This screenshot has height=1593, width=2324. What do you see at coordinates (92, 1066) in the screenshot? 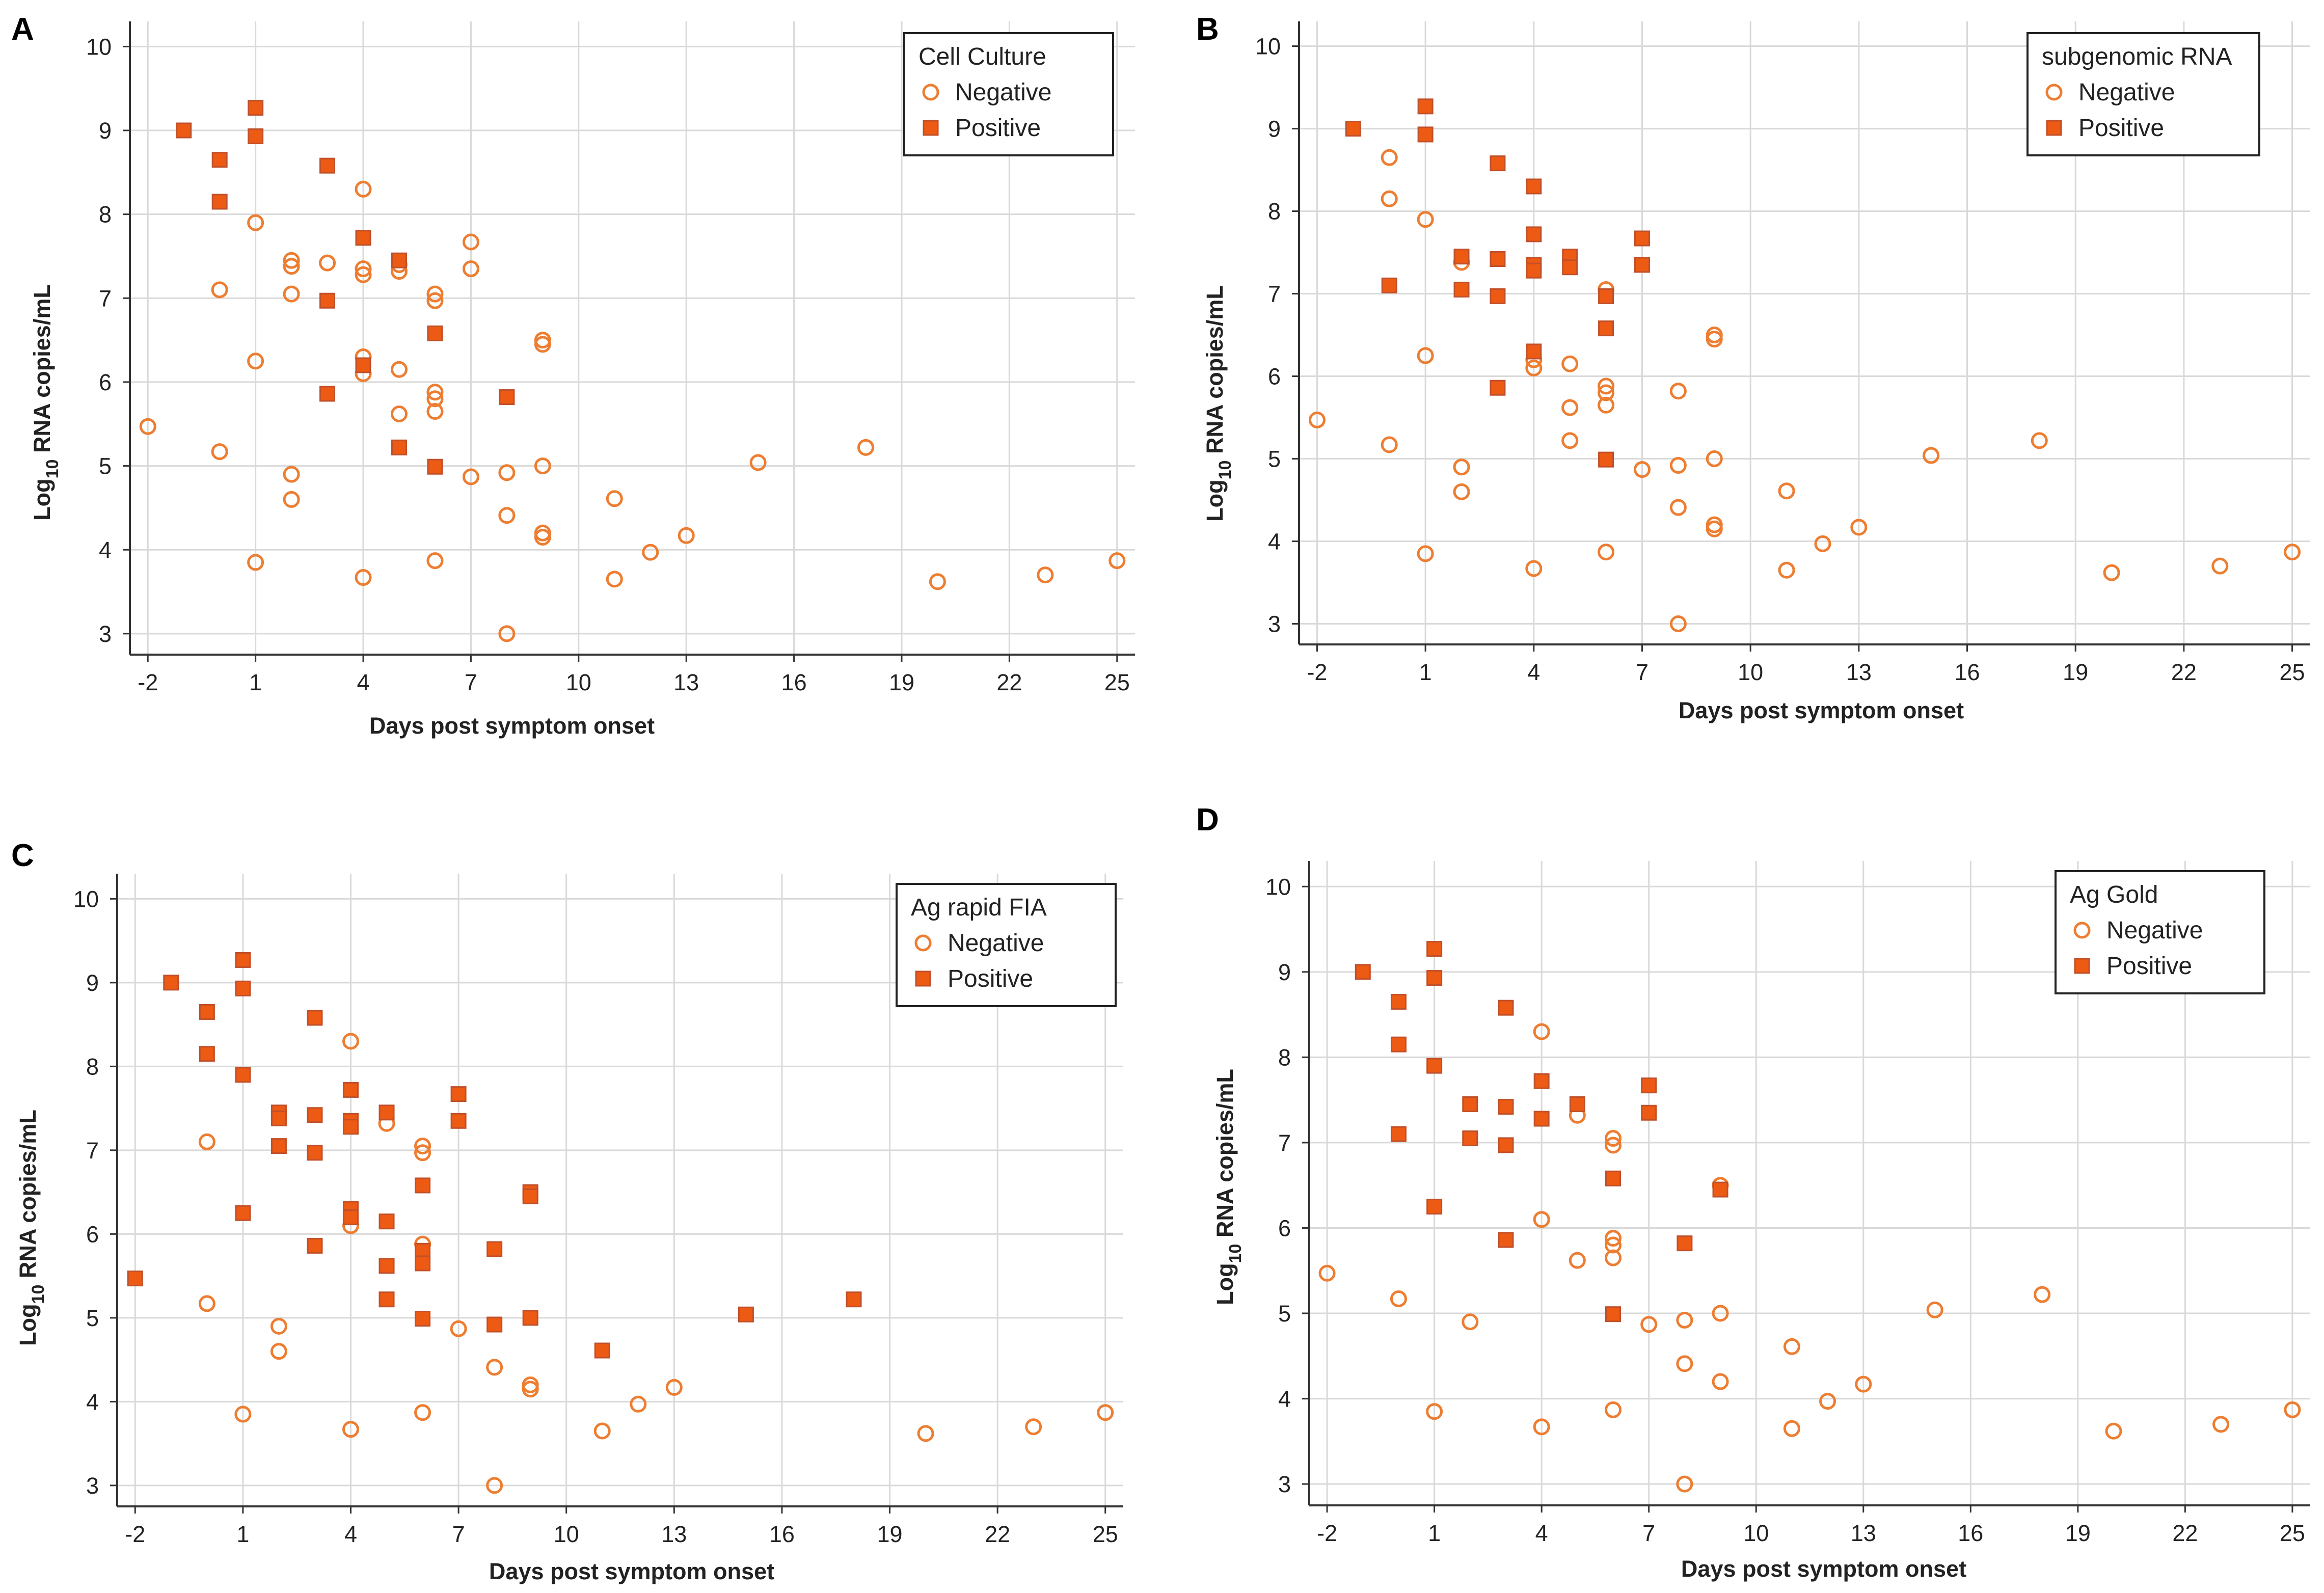
I see `y-tick-label: 8` at bounding box center [92, 1066].